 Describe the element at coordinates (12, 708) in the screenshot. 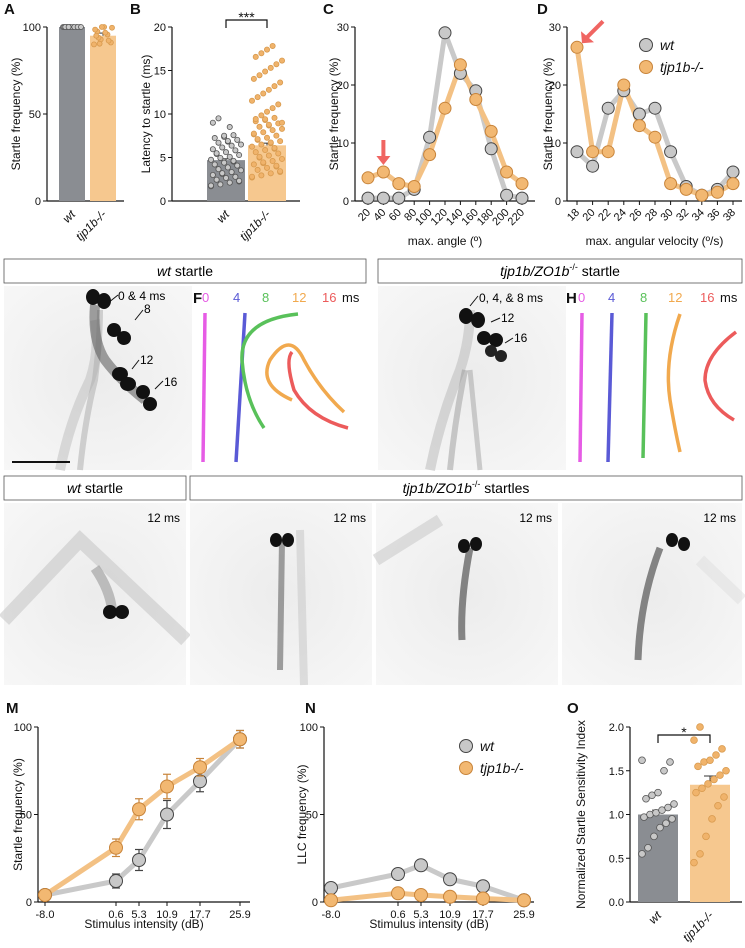

I see `panel-letter-m: M` at that location.